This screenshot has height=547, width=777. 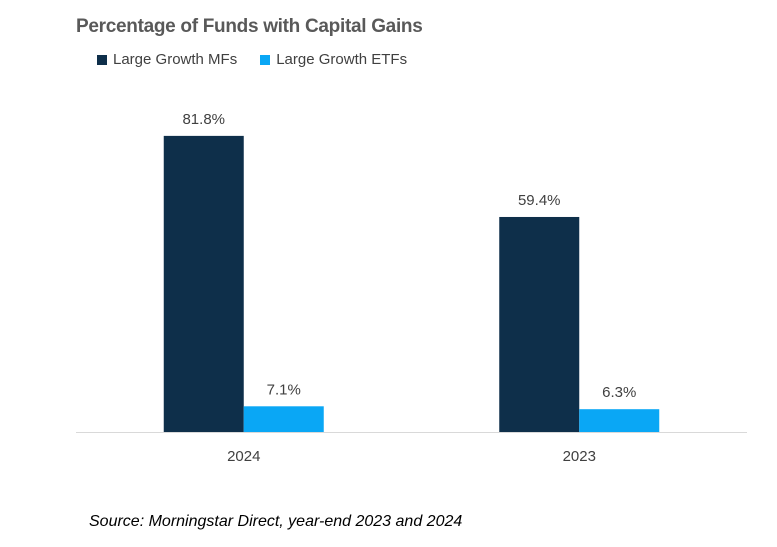 I want to click on legend-item-mfs: Large Growth MFs, so click(x=167, y=59).